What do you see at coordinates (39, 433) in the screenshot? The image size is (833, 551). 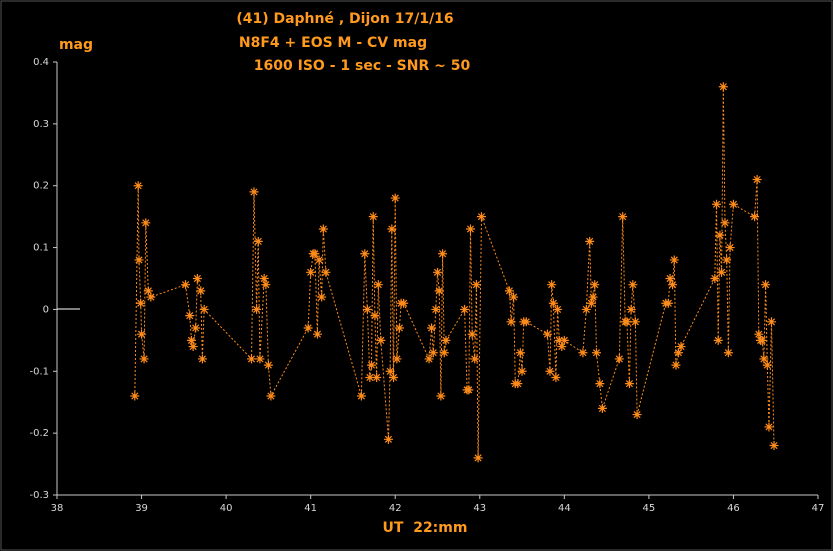 I see `y-tick-label: -0.2` at bounding box center [39, 433].